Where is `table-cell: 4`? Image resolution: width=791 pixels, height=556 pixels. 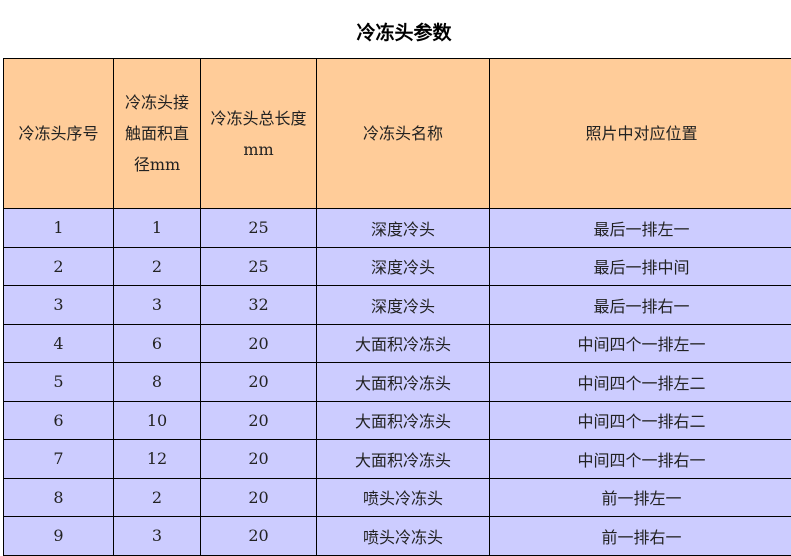 table-cell: 4 is located at coordinates (59, 343).